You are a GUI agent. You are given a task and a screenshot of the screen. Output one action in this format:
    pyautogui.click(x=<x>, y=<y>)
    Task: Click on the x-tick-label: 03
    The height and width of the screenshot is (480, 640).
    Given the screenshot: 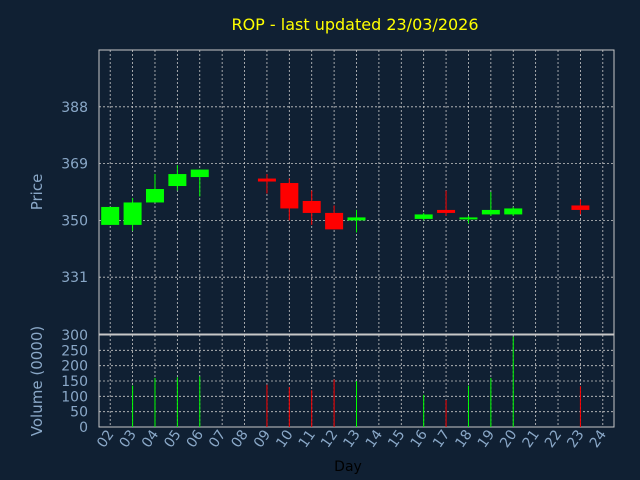 What is the action you would take?
    pyautogui.click(x=128, y=439)
    